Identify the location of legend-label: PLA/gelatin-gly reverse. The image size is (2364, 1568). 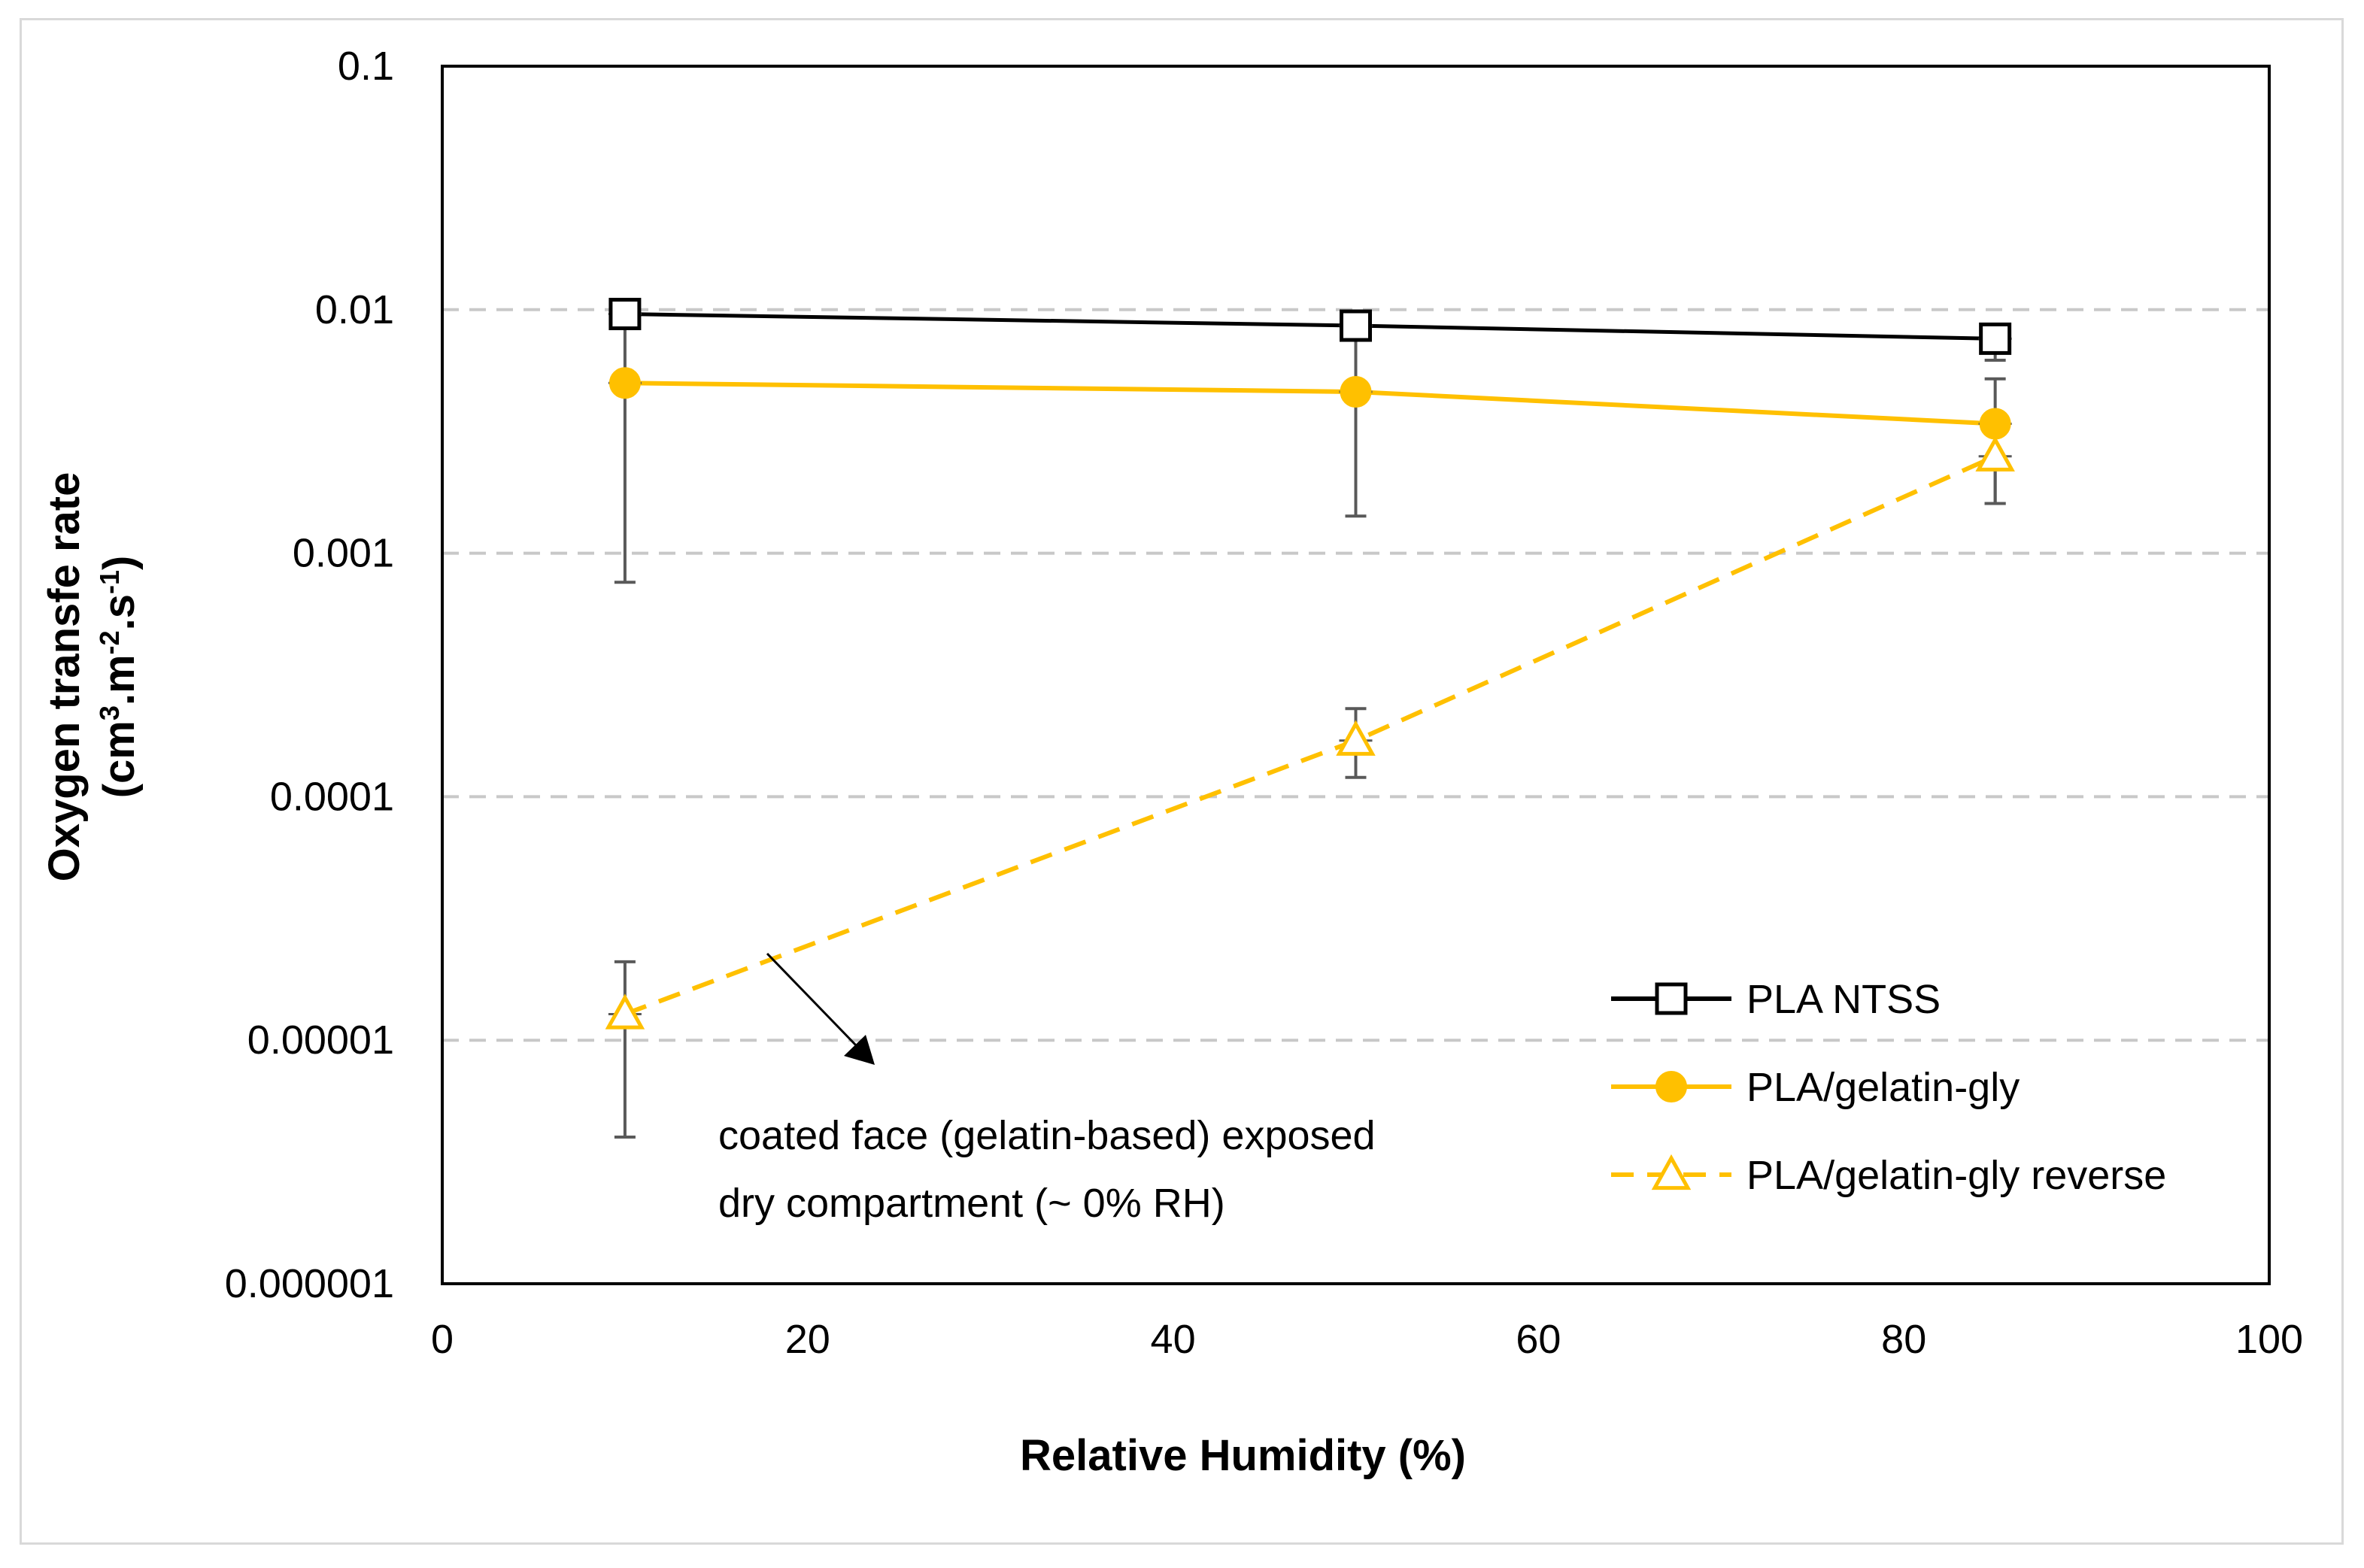
(1956, 1176).